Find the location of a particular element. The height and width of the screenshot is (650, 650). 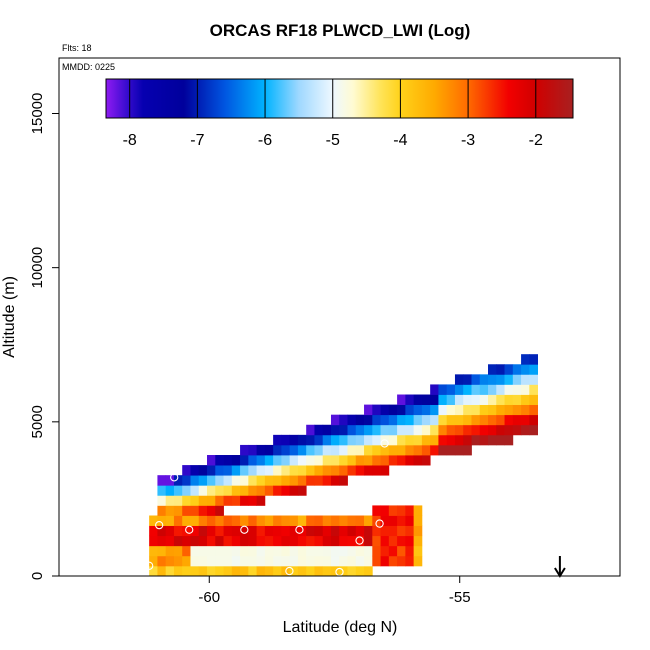

x-axis-label: Latitude (deg N) is located at coordinates (340, 627).